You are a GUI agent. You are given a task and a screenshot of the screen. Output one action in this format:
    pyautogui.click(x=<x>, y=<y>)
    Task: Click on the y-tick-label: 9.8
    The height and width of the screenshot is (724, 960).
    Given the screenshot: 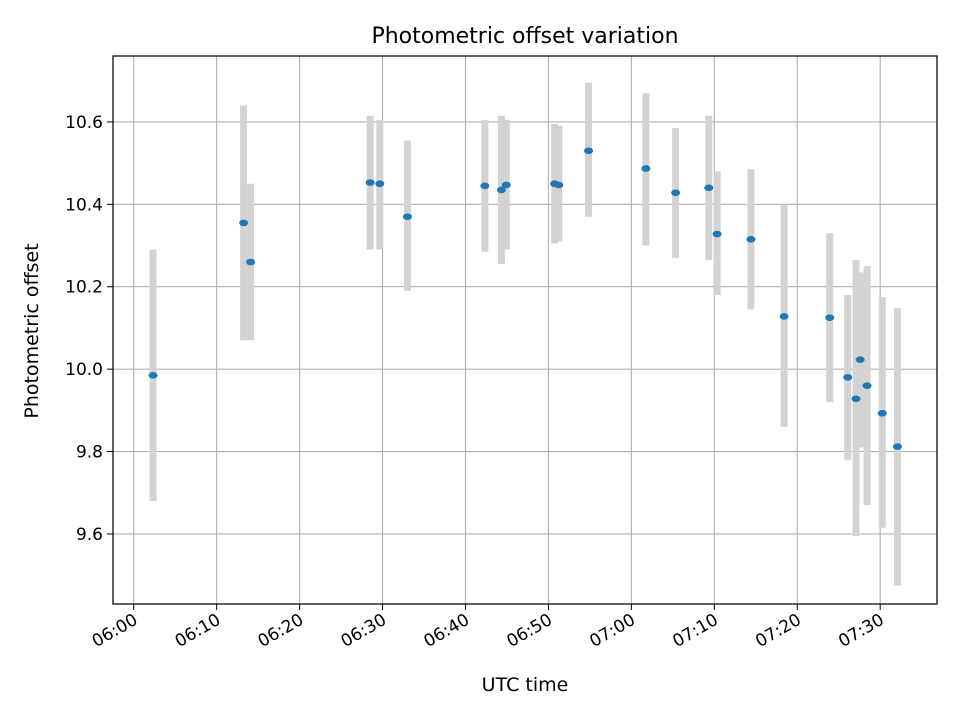 What is the action you would take?
    pyautogui.click(x=89, y=453)
    